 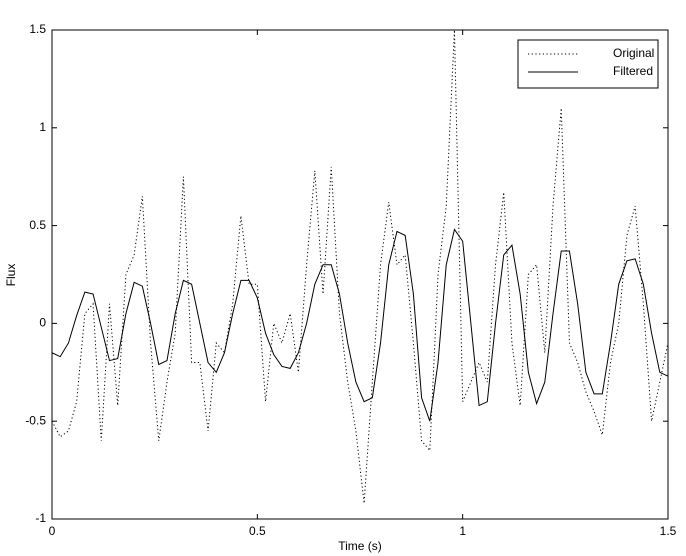 What do you see at coordinates (668, 531) in the screenshot?
I see `x-tick-label: 1.5` at bounding box center [668, 531].